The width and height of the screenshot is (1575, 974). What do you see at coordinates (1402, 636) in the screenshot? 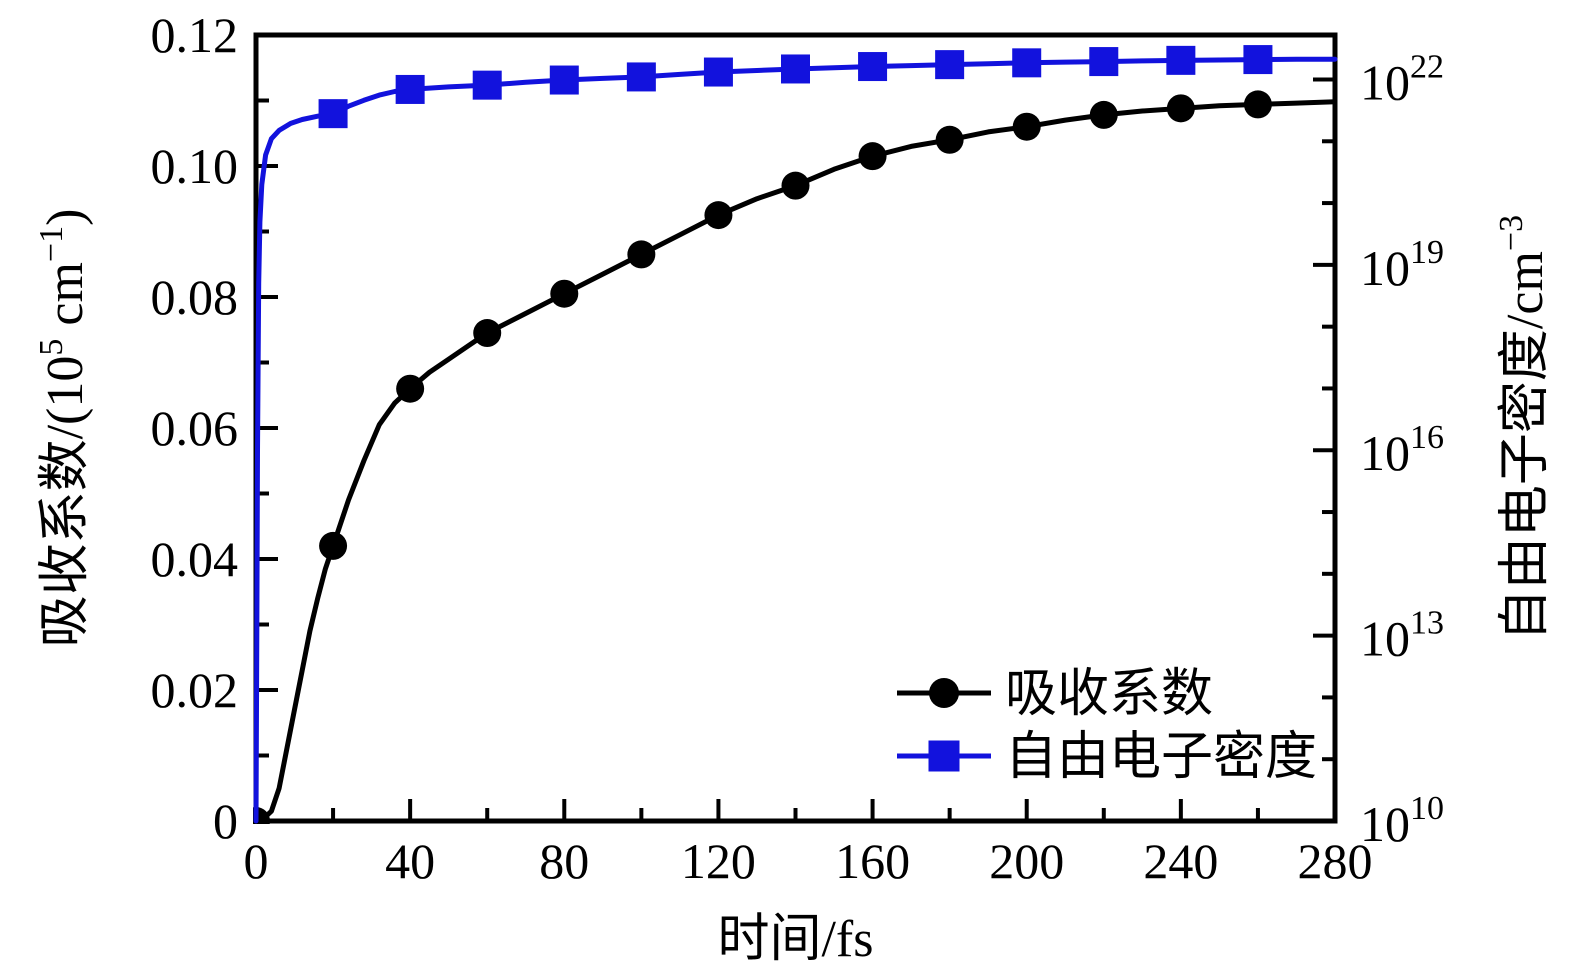
I see `y-right-tick-label: 1013` at bounding box center [1402, 636].